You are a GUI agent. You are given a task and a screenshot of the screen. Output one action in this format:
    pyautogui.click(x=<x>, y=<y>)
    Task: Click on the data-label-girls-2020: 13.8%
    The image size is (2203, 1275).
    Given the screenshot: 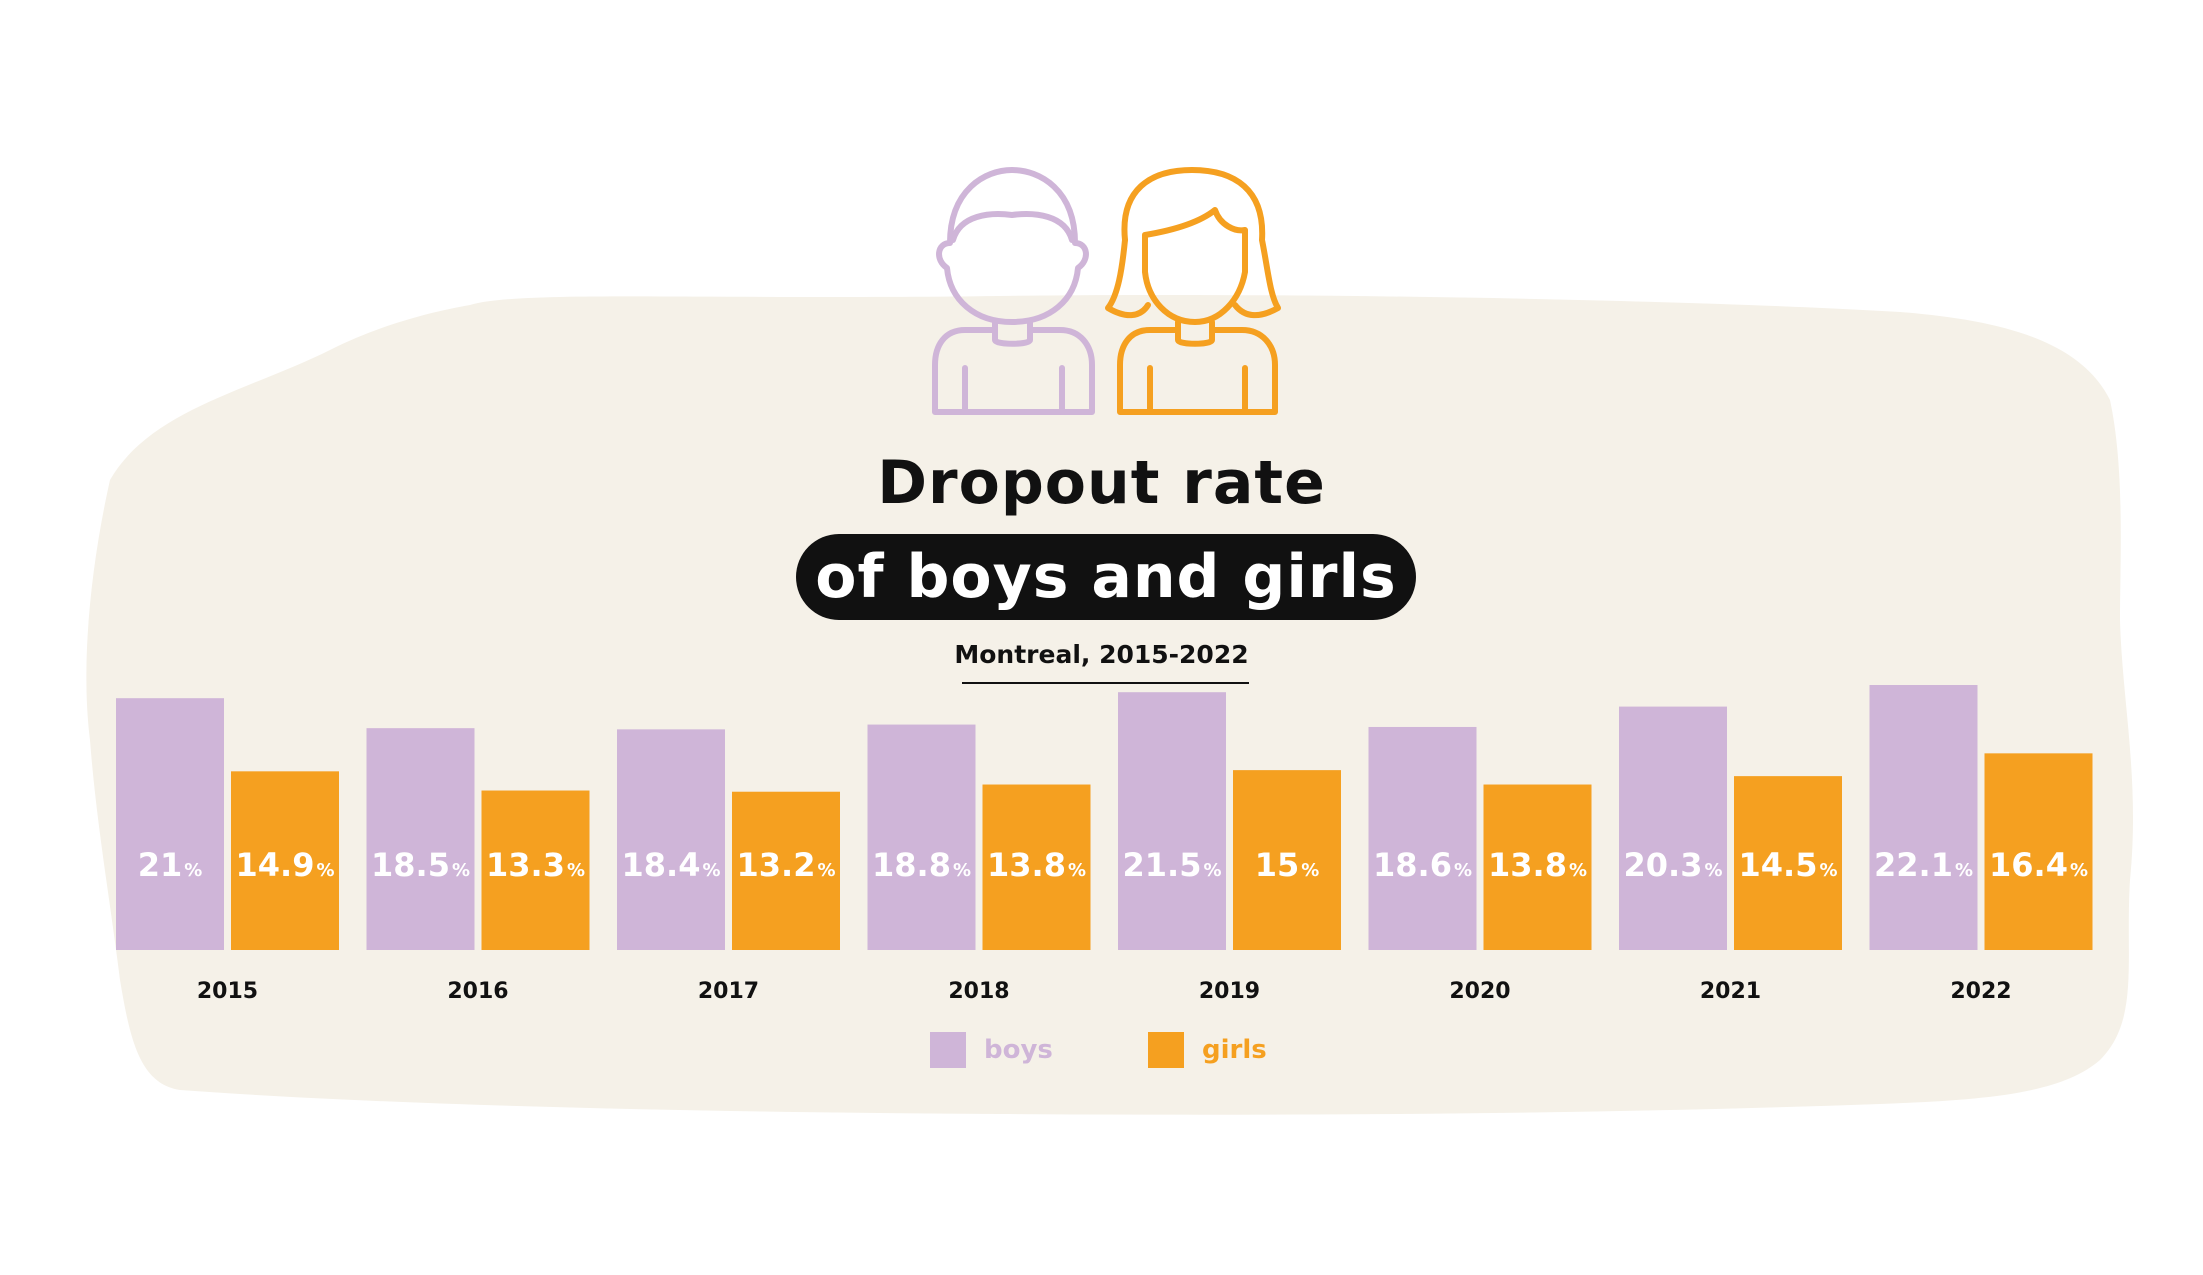 What is the action you would take?
    pyautogui.click(x=1537, y=865)
    